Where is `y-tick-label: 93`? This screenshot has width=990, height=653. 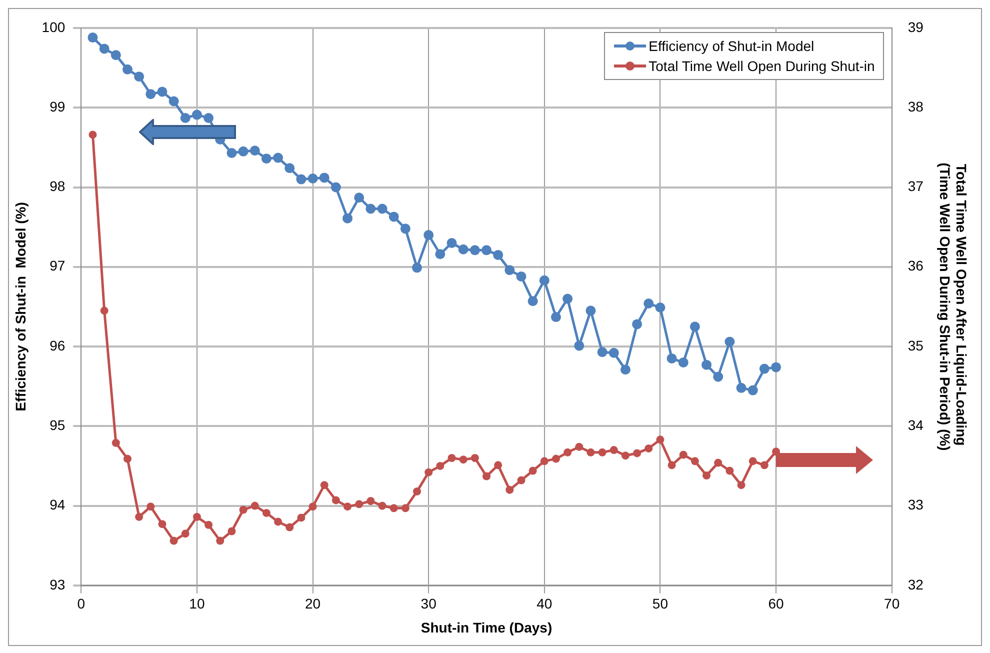
y-tick-label: 93 is located at coordinates (58, 584).